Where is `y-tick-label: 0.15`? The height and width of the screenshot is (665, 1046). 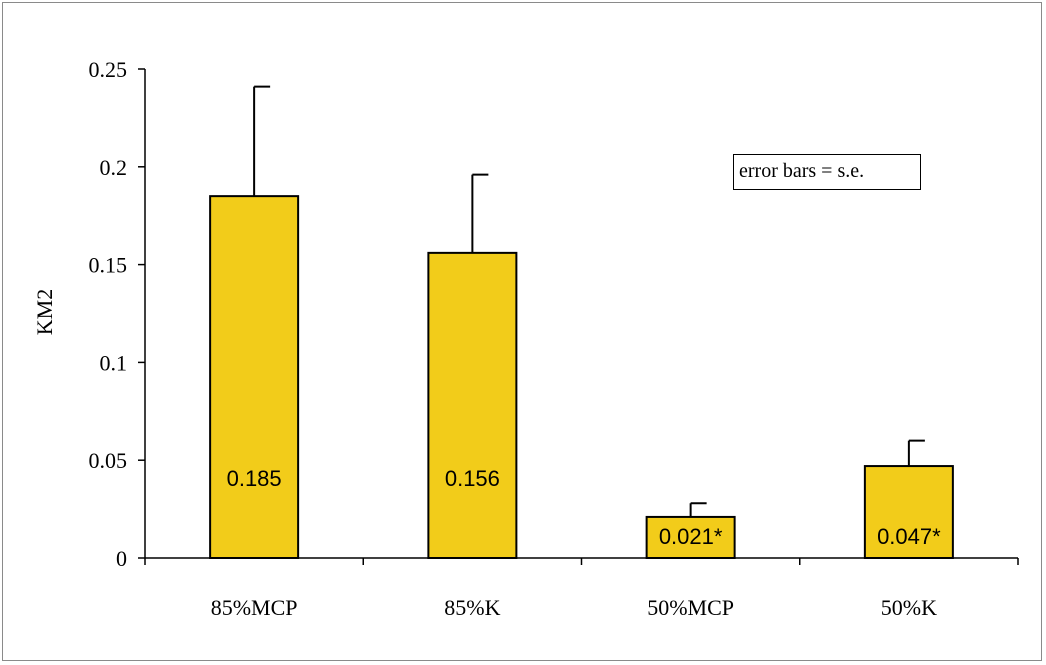
y-tick-label: 0.15 is located at coordinates (108, 265).